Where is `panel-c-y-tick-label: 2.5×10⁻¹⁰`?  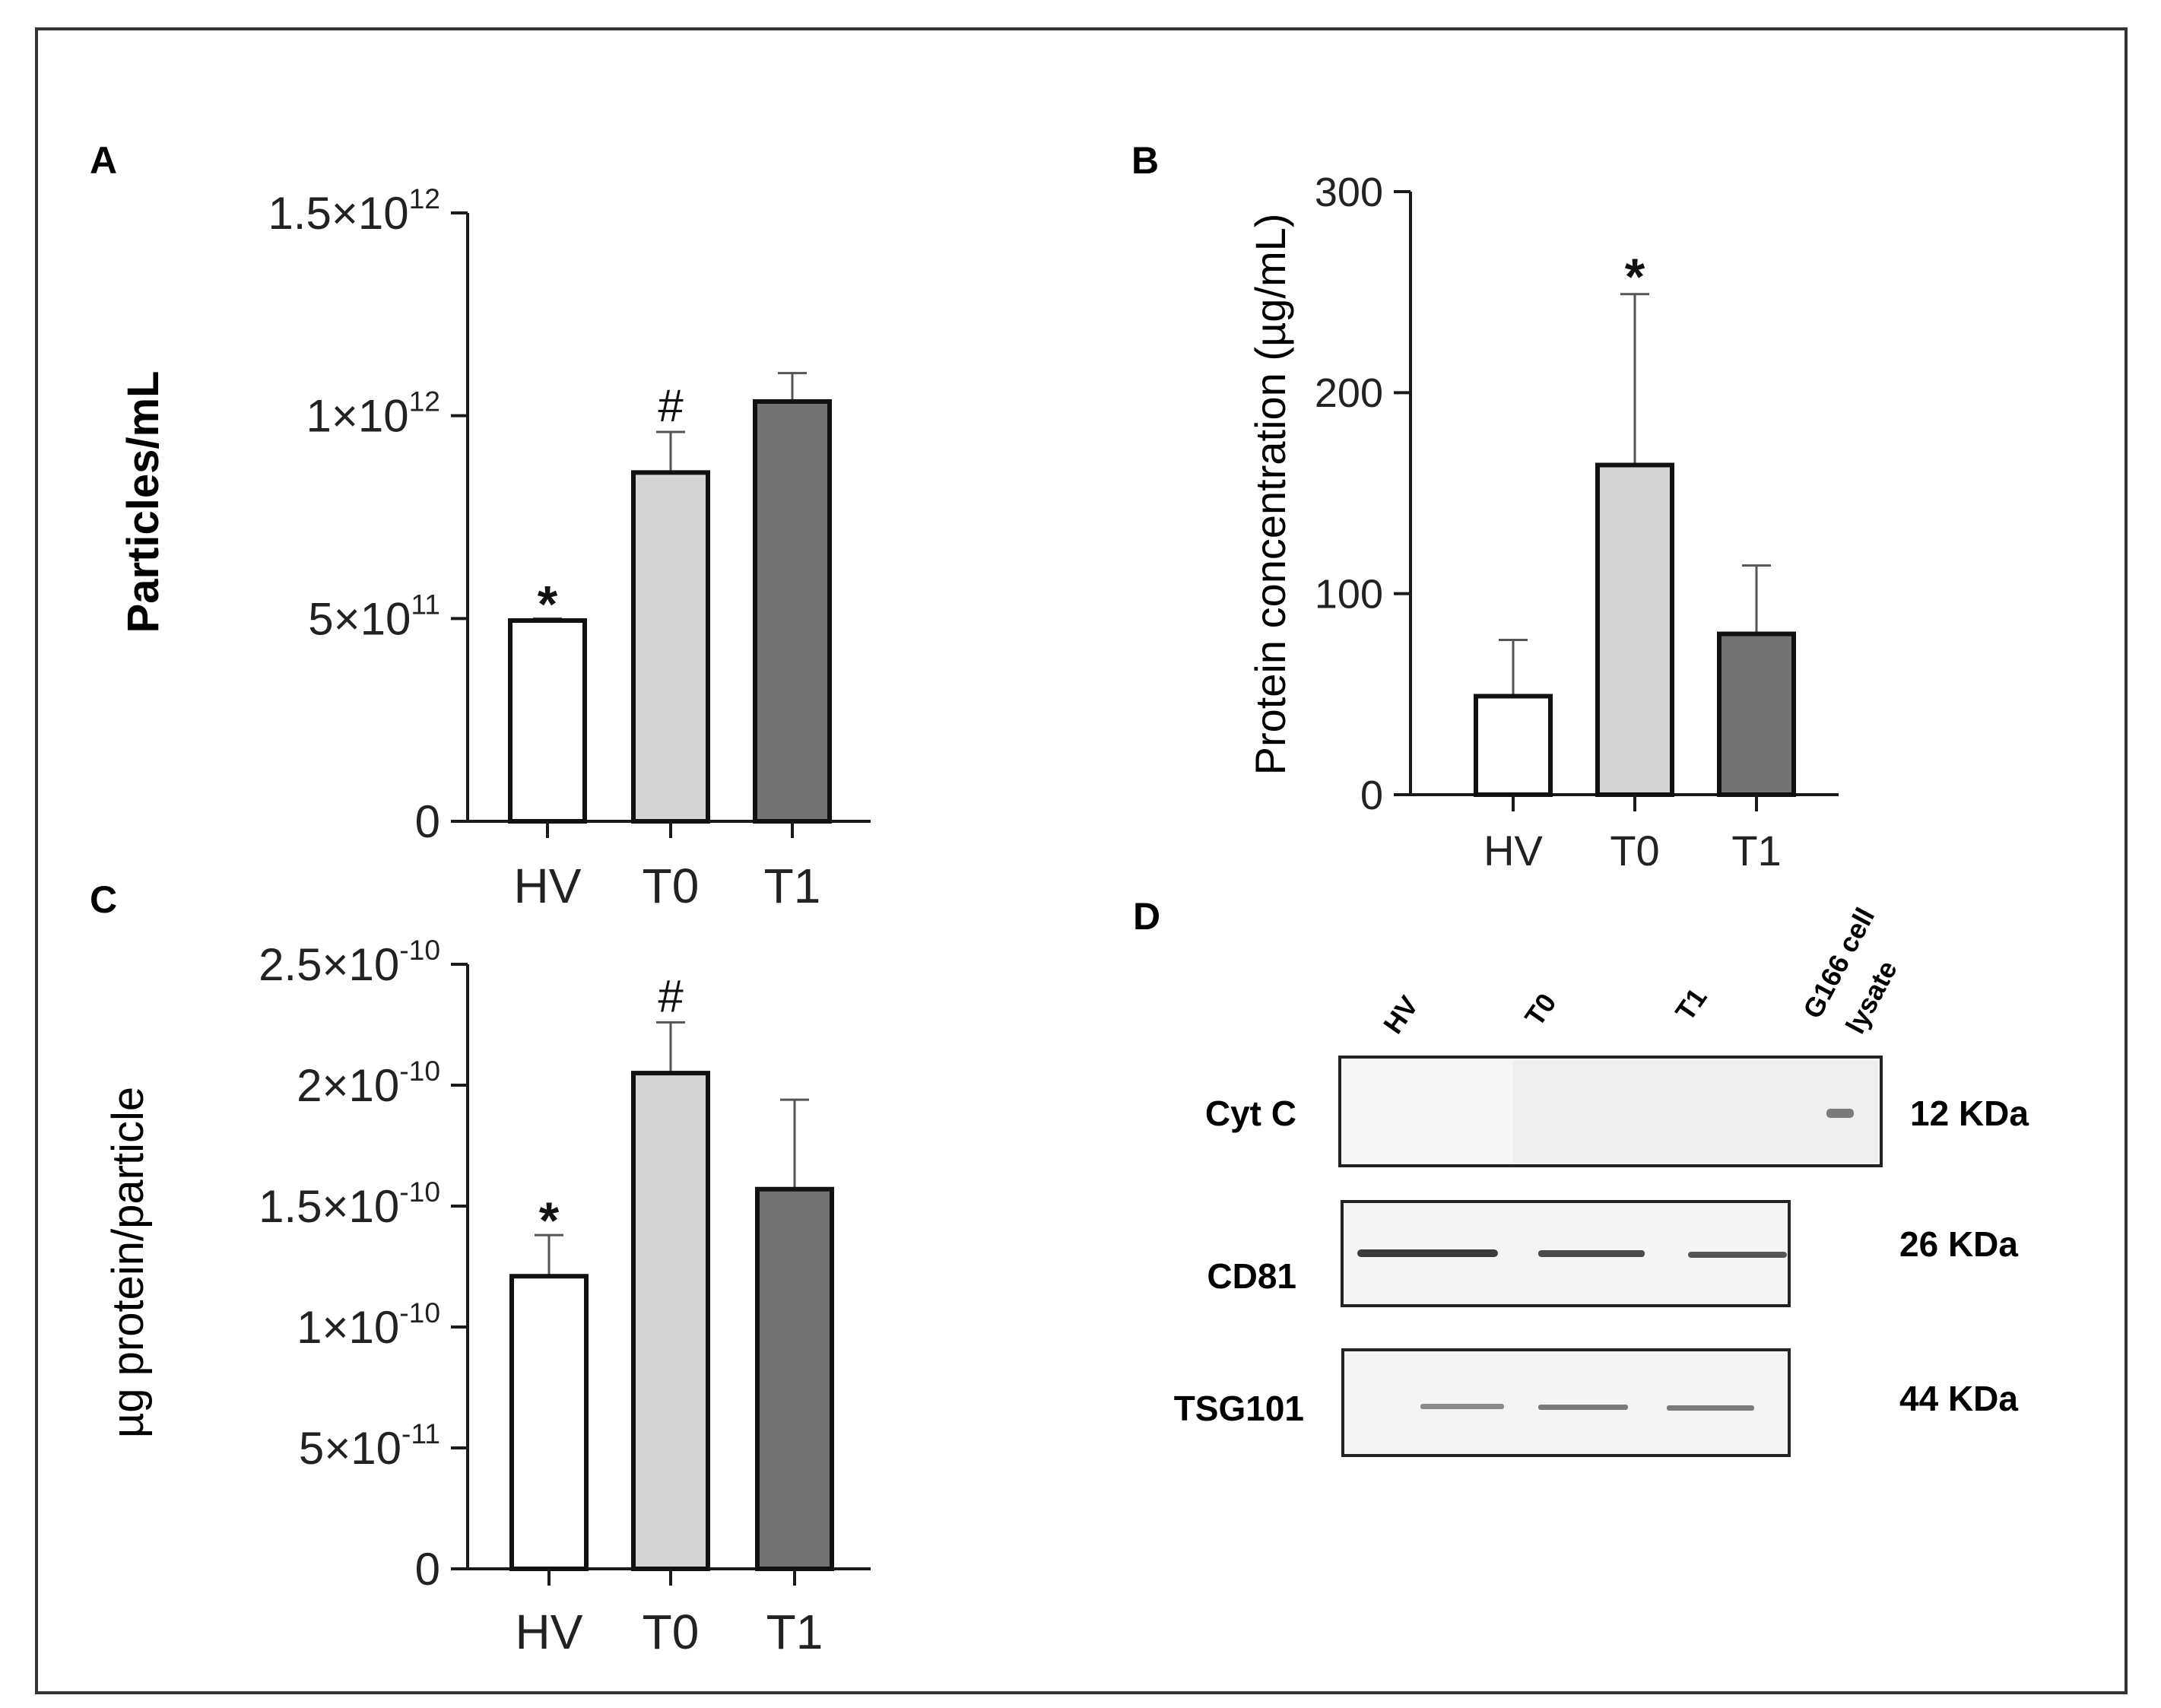 panel-c-y-tick-label: 2.5×10⁻¹⁰ is located at coordinates (349, 962).